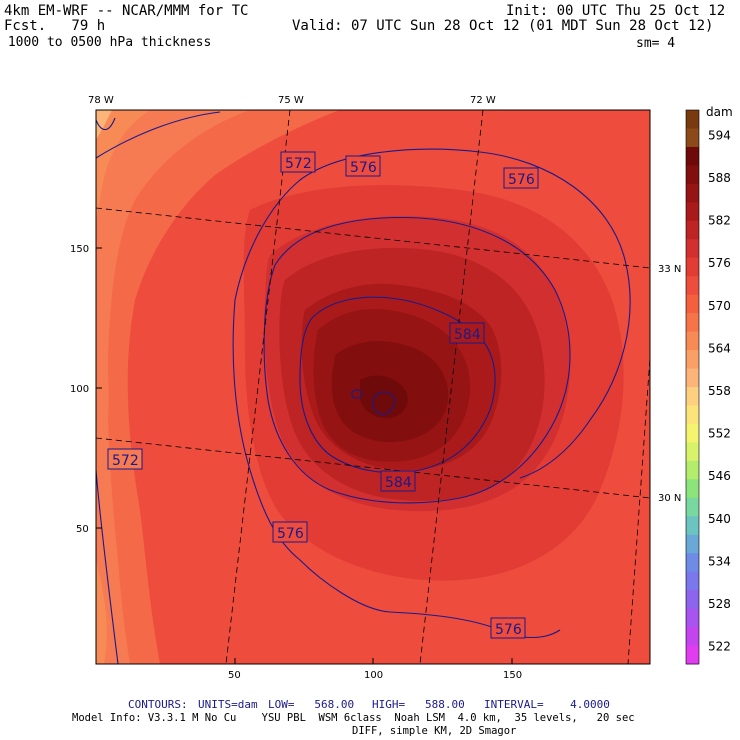  I want to click on colorbar-label: 594, so click(719, 135).